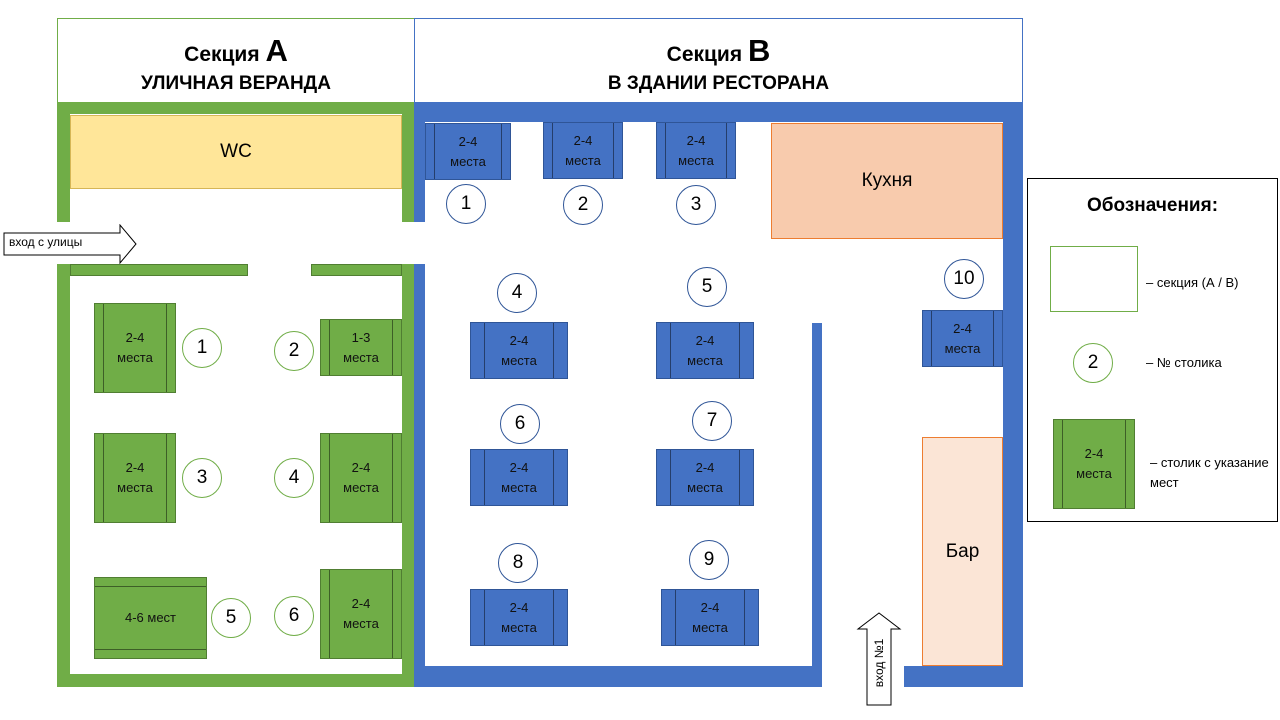  What do you see at coordinates (294, 616) in the screenshot?
I see `table-a-6-number: 6` at bounding box center [294, 616].